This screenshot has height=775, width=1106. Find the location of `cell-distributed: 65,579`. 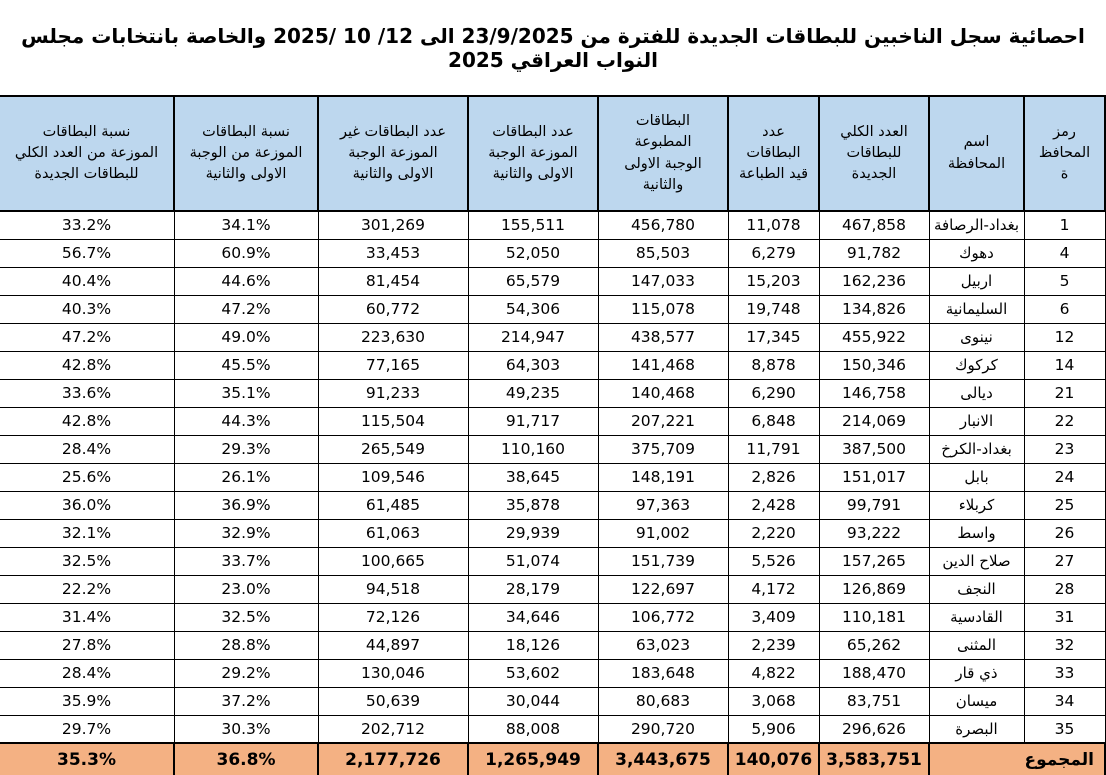

cell-distributed: 65,579 is located at coordinates (533, 281).